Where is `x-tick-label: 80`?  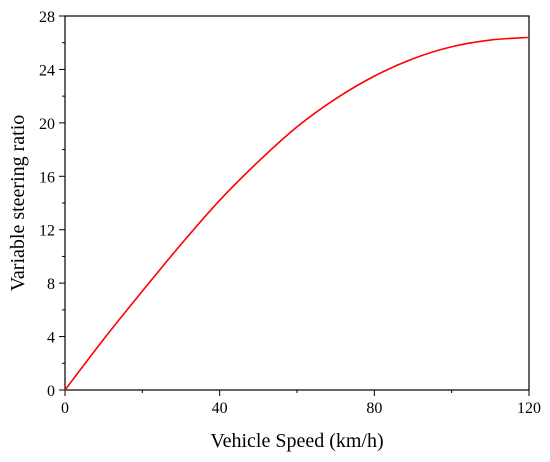 x-tick-label: 80 is located at coordinates (374, 408).